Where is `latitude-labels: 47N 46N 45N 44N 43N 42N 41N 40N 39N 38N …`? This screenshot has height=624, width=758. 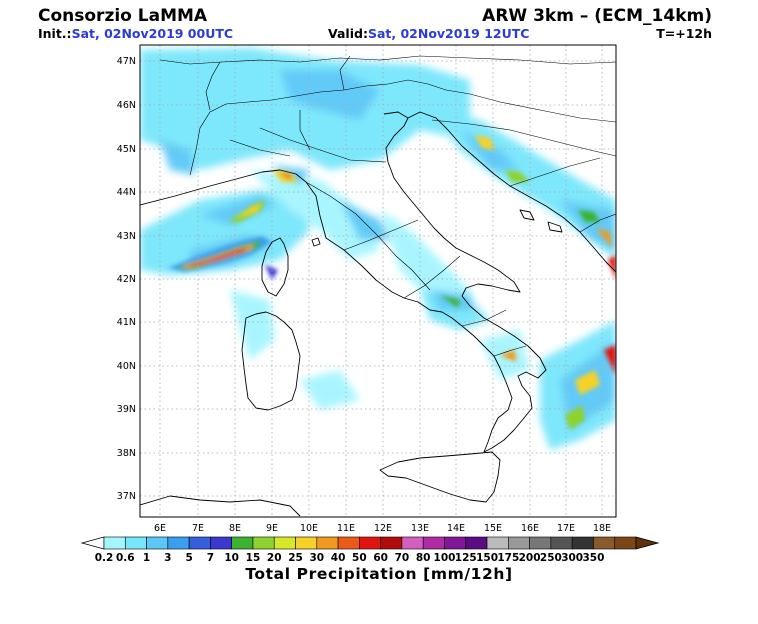
latitude-labels: 47N 46N 45N 44N 43N 42N 41N 40N 39N 38N … is located at coordinates (126, 279).